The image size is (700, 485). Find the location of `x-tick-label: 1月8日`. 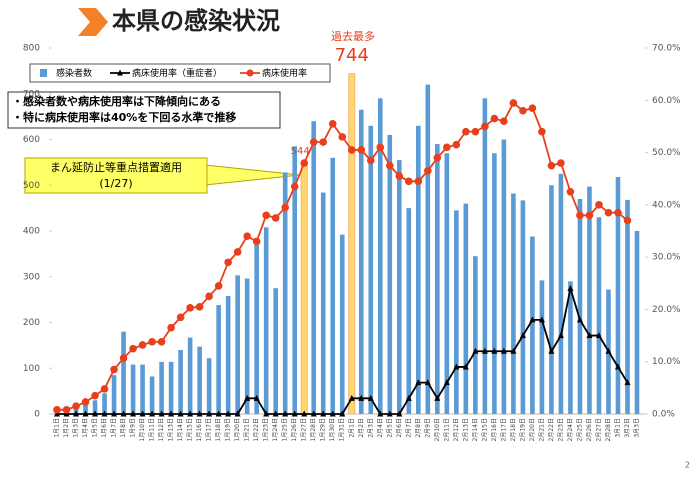

x-tick-label: 1月8日 is located at coordinates (123, 428).